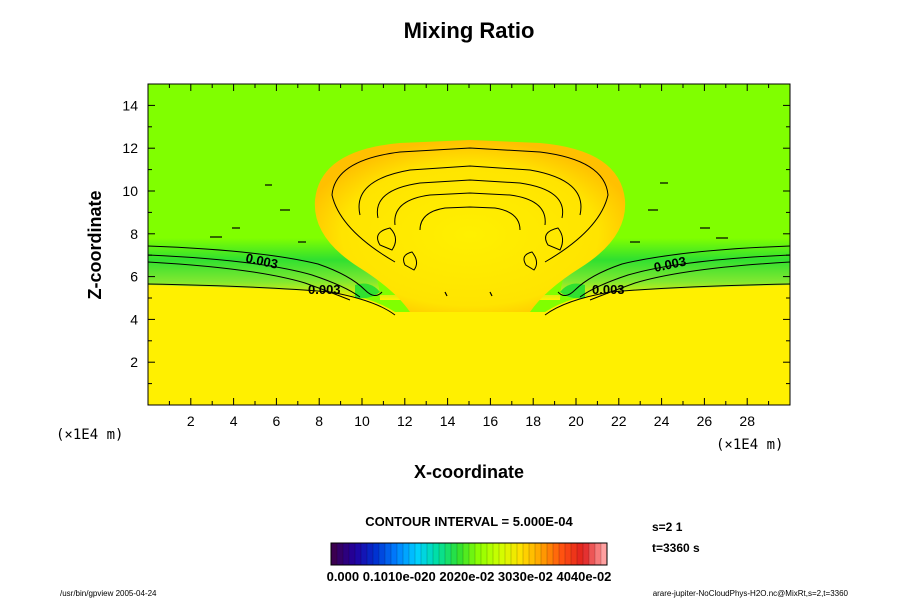 The image size is (900, 600). What do you see at coordinates (572, 291) in the screenshot?
I see `right-pocket` at bounding box center [572, 291].